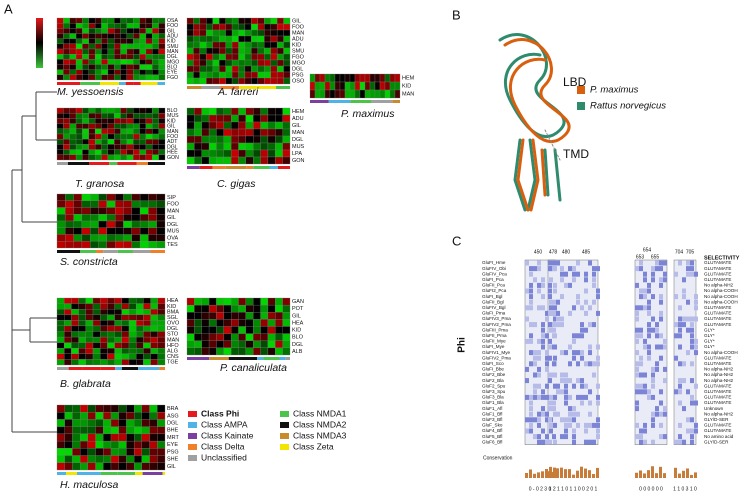  Describe the element at coordinates (298, 147) in the screenshot. I see `tissue-label: MUS` at that location.